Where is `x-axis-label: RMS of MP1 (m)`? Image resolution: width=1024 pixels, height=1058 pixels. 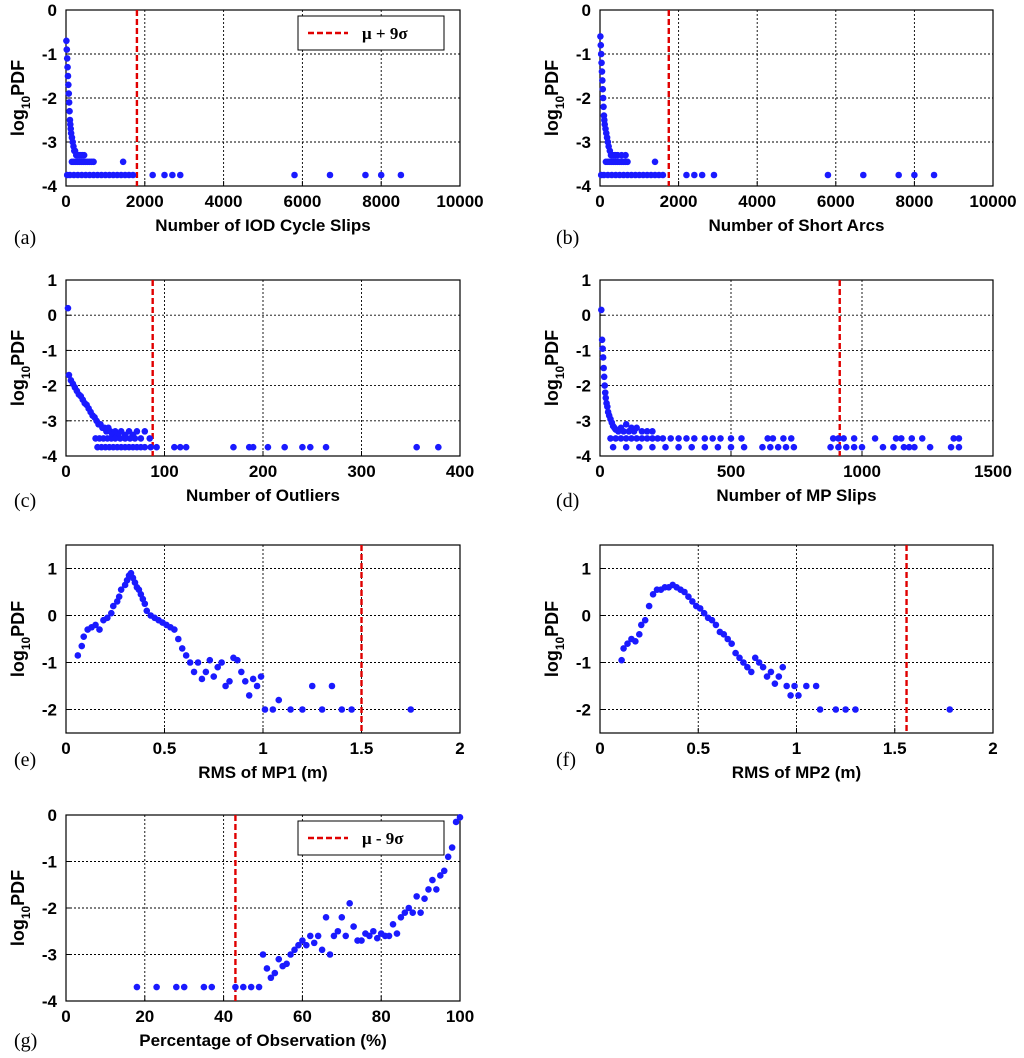 x-axis-label: RMS of MP1 (m) is located at coordinates (262, 772).